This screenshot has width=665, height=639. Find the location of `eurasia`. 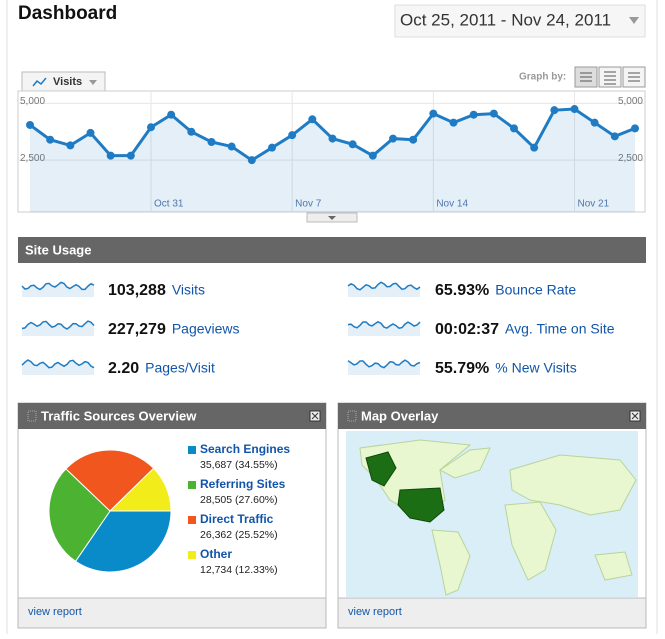

eurasia is located at coordinates (573, 485).